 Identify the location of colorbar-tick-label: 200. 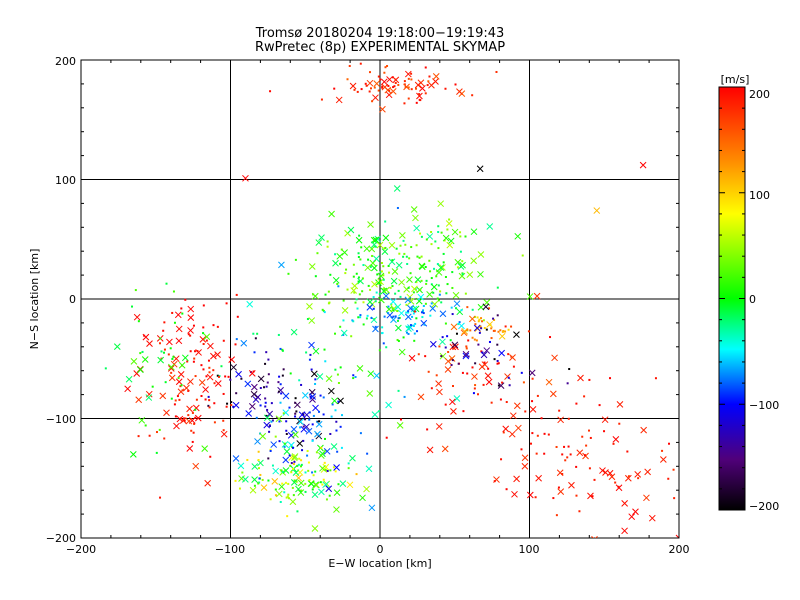
(759, 94).